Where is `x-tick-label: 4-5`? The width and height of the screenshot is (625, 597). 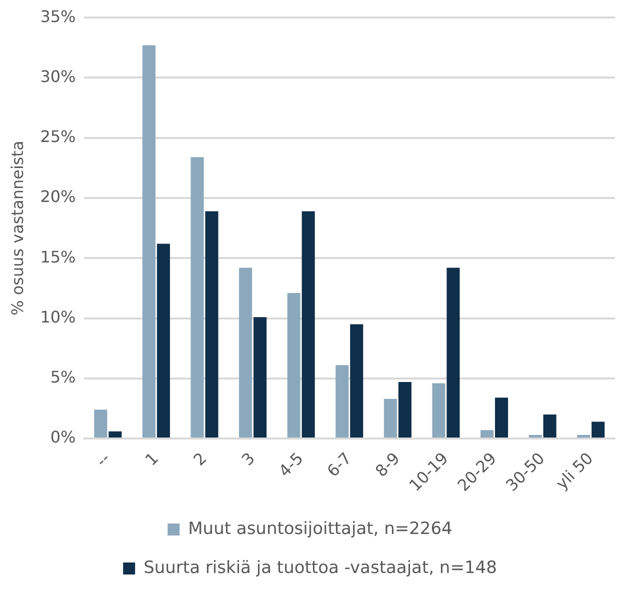 x-tick-label: 4-5 is located at coordinates (290, 464).